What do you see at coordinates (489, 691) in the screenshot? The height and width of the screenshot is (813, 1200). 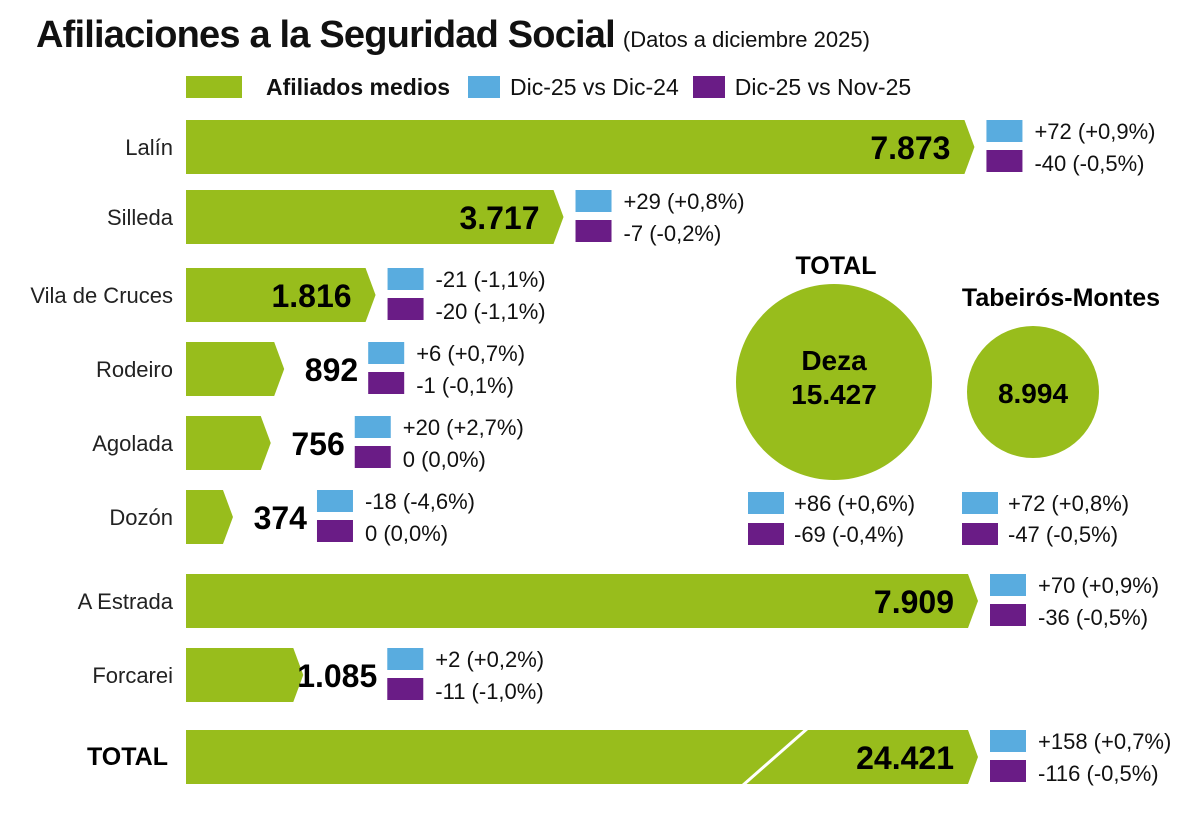 I see `mom-label: -11 (-1,0%)` at bounding box center [489, 691].